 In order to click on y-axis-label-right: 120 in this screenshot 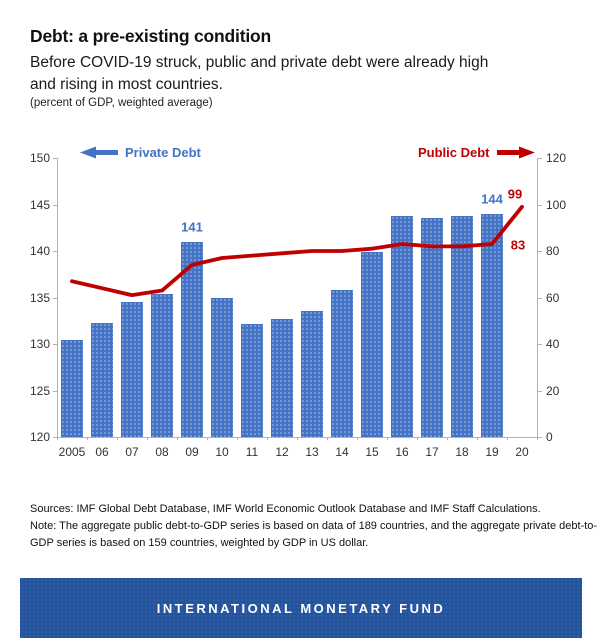, I will do `click(556, 158)`.